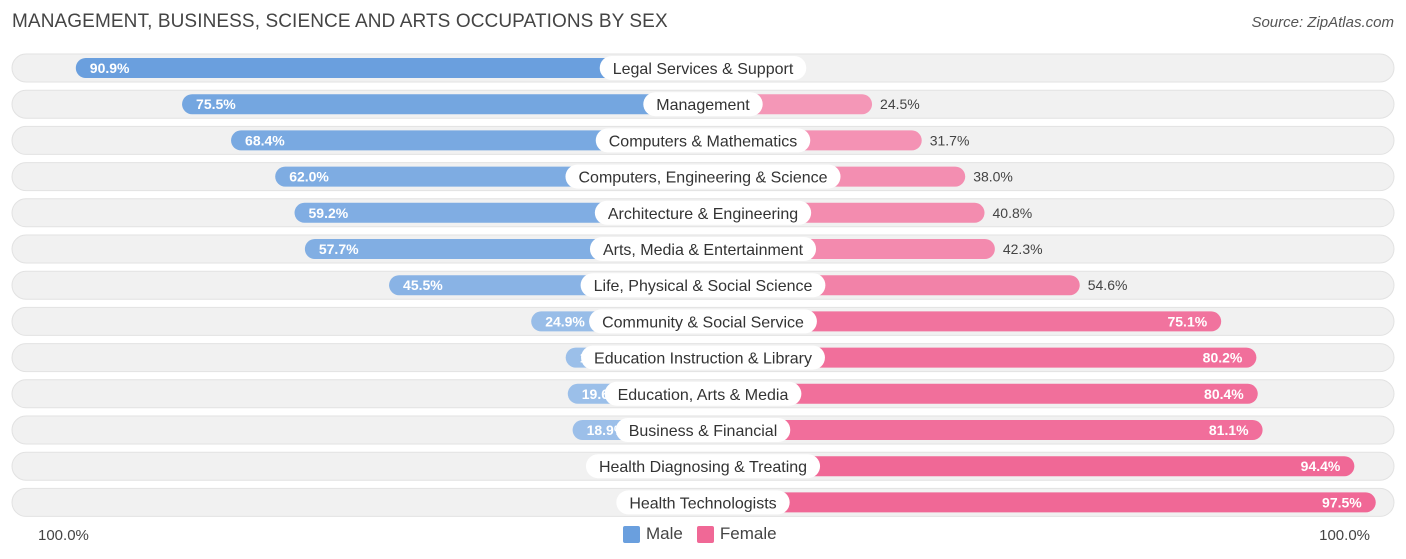 The height and width of the screenshot is (559, 1406). I want to click on legend: Male Female, so click(707, 534).